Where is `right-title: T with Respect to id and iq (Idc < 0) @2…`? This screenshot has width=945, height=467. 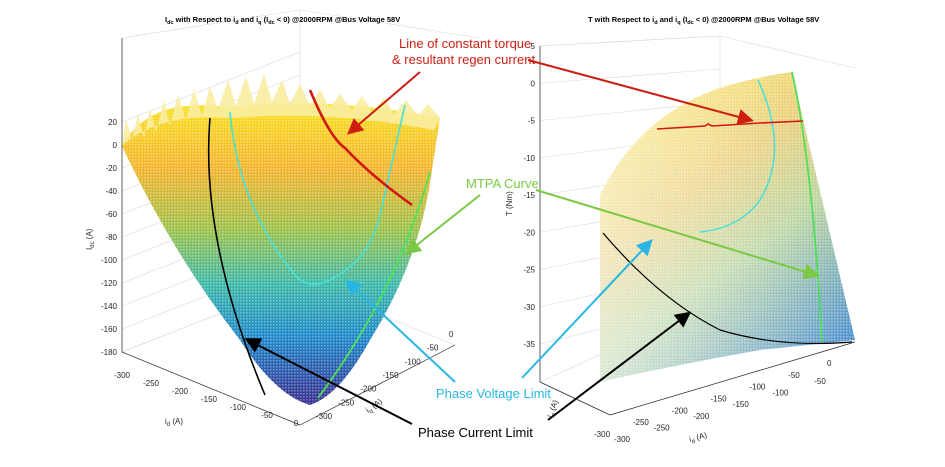 right-title: T with Respect to id and iq (Idc < 0) @2… is located at coordinates (703, 20).